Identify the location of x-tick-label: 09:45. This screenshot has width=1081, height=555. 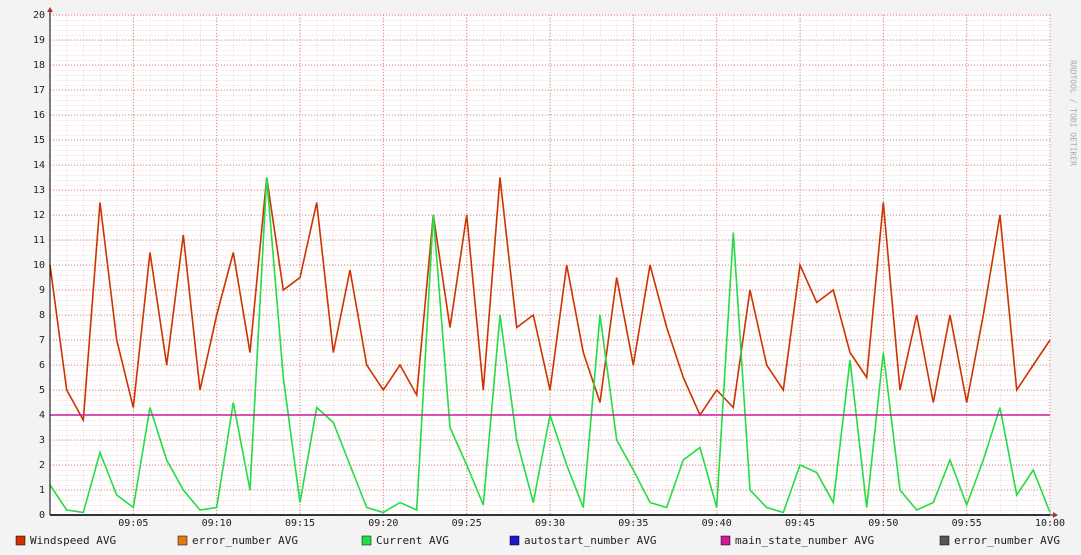
(800, 523).